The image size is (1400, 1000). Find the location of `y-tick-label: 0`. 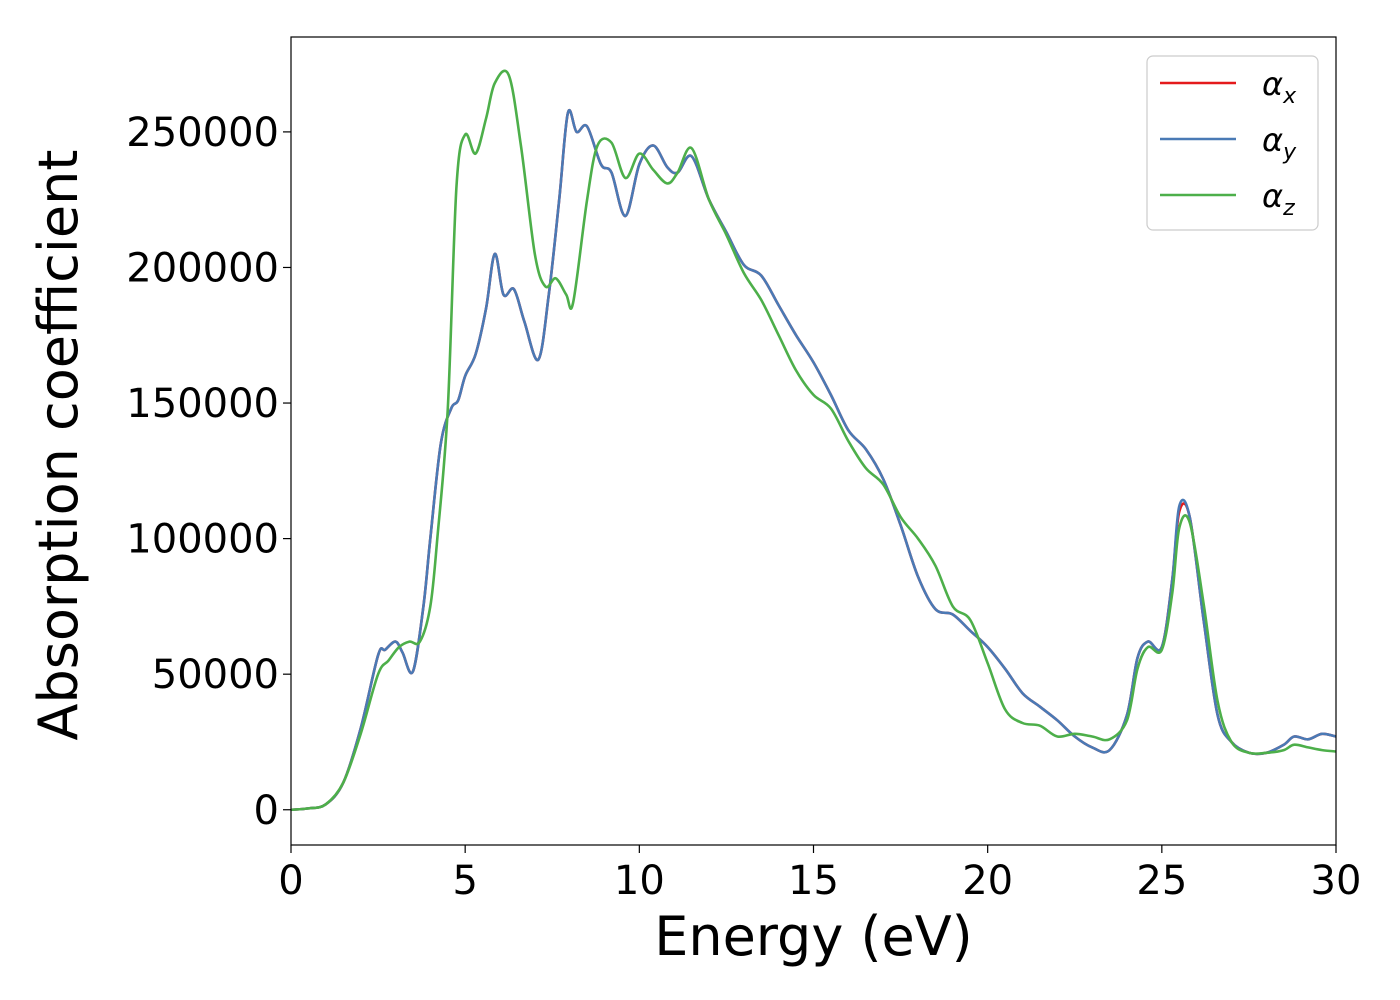

y-tick-label: 0 is located at coordinates (266, 811).